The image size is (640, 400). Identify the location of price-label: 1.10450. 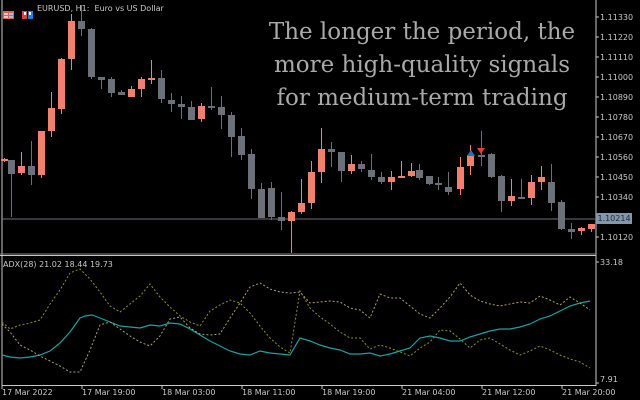
(617, 177).